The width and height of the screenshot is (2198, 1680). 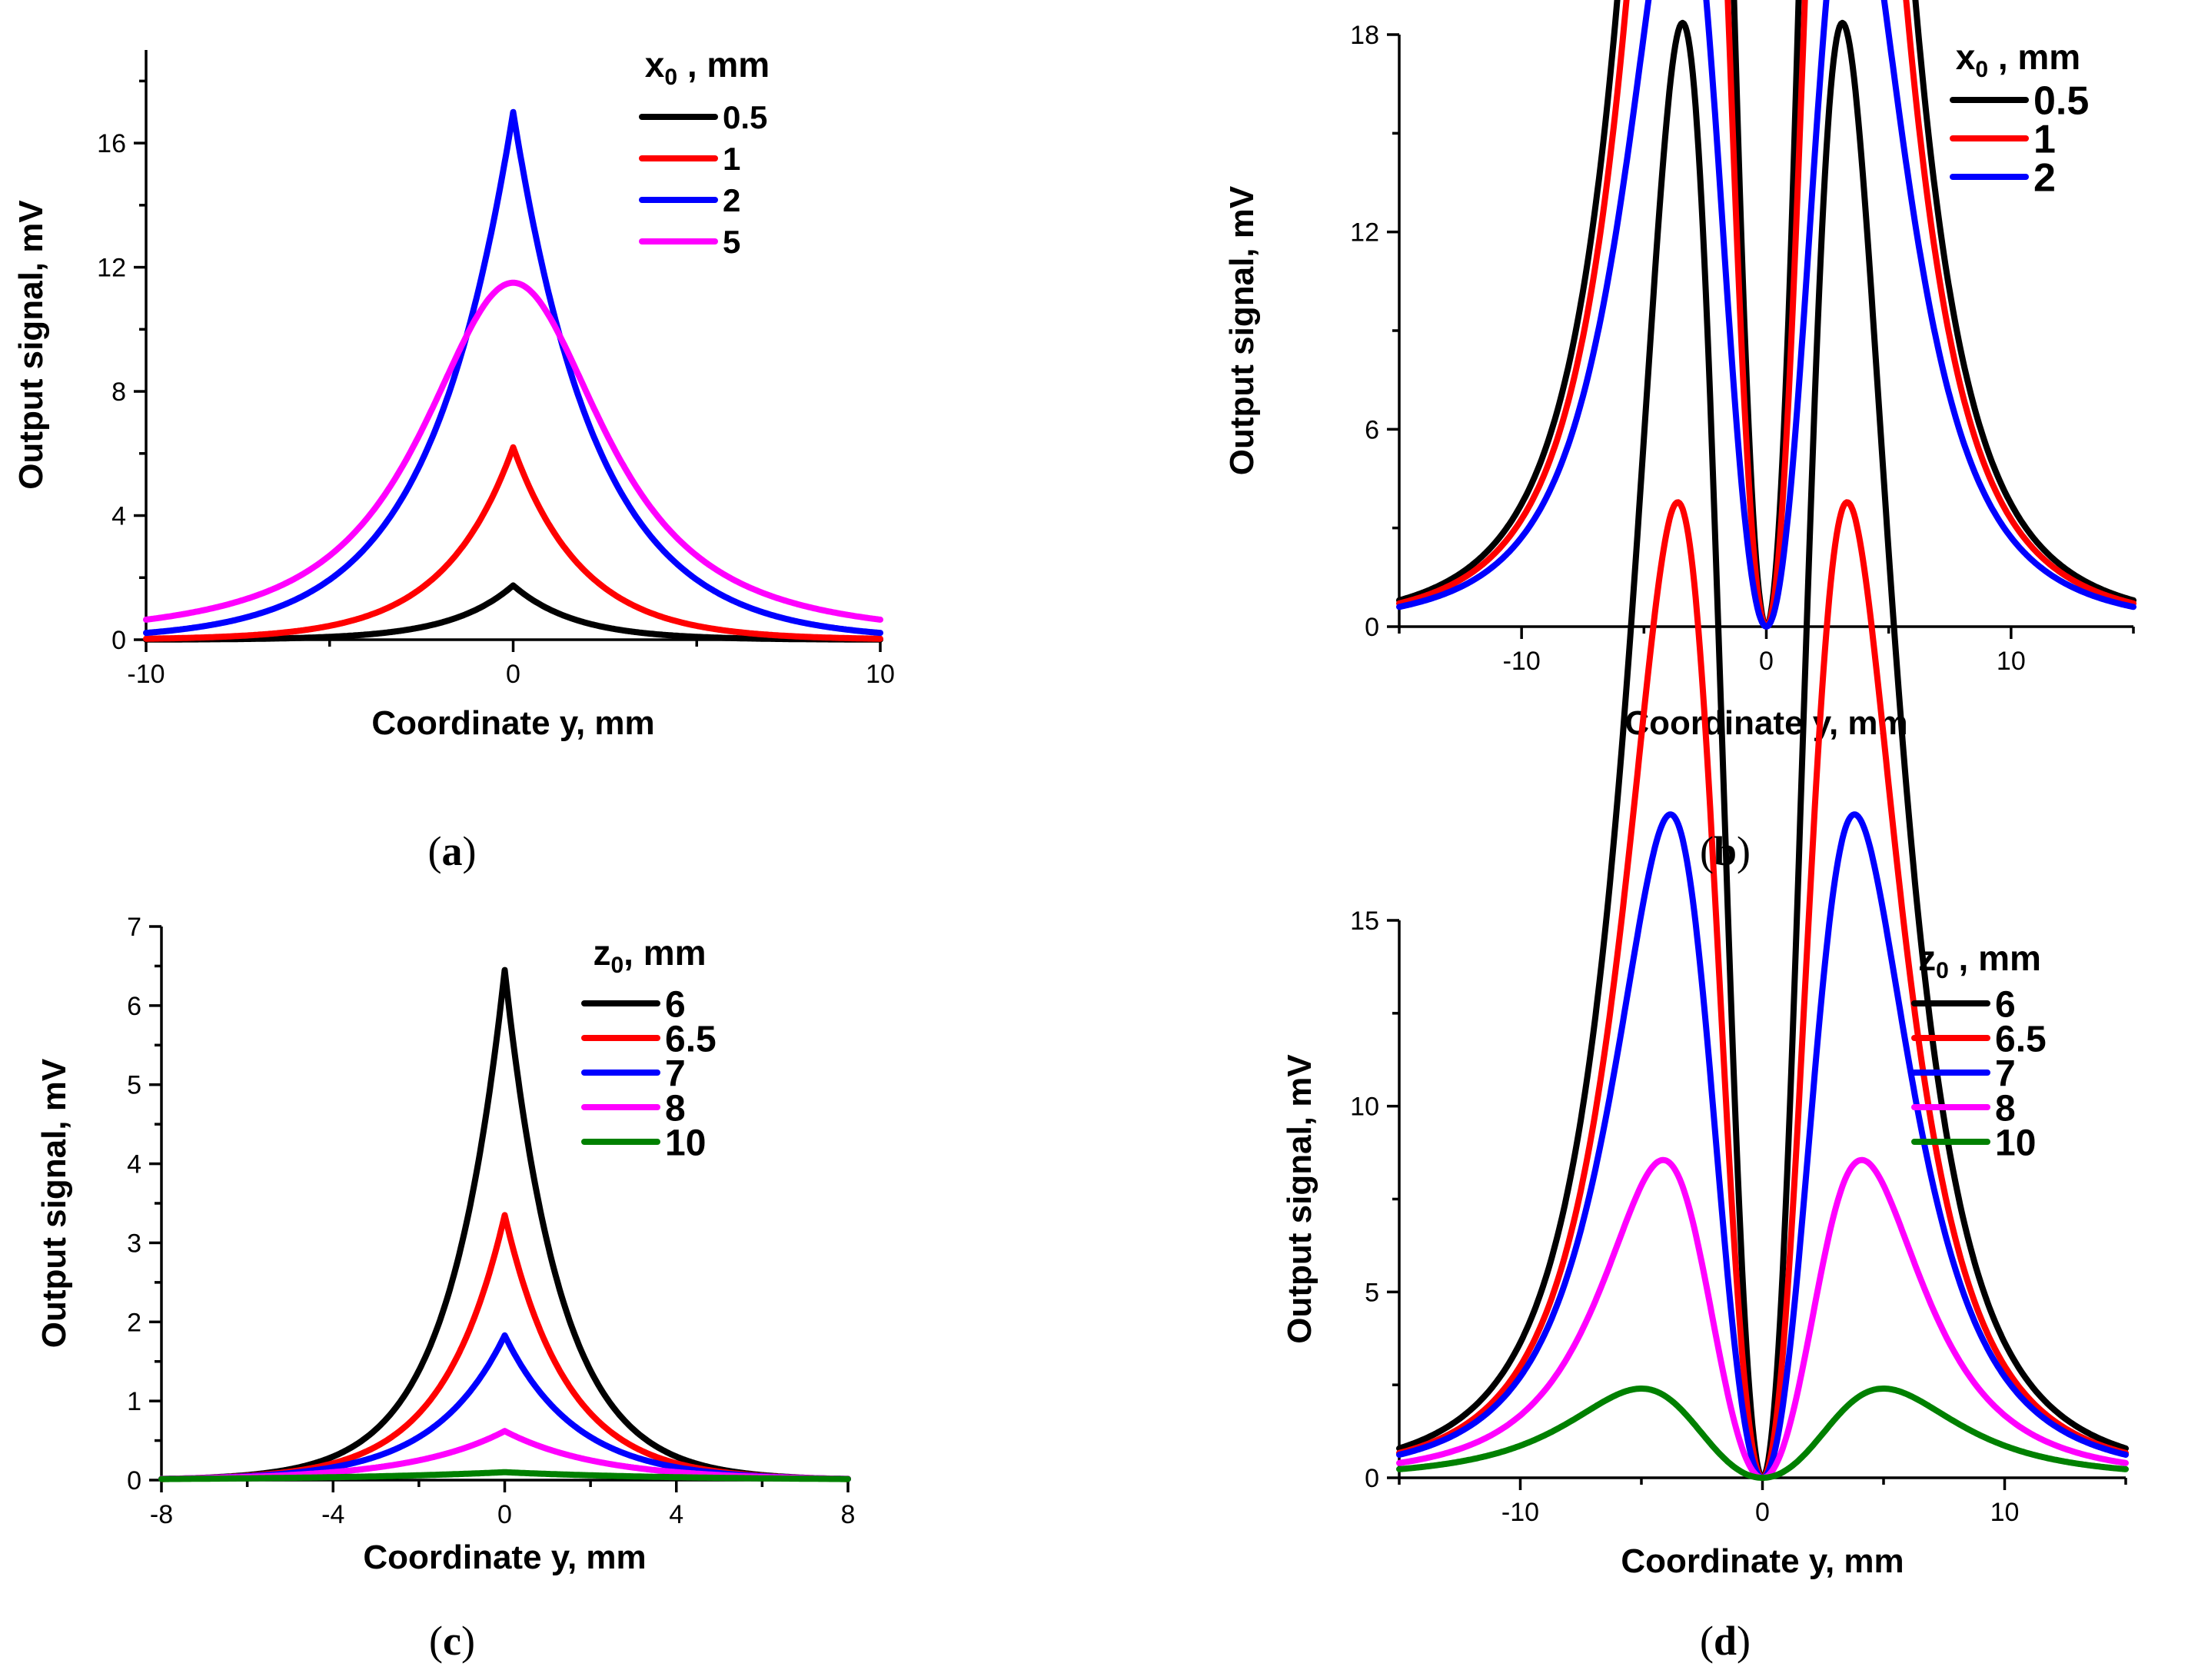 I want to click on panel-label-d: (d), so click(x=1725, y=1641).